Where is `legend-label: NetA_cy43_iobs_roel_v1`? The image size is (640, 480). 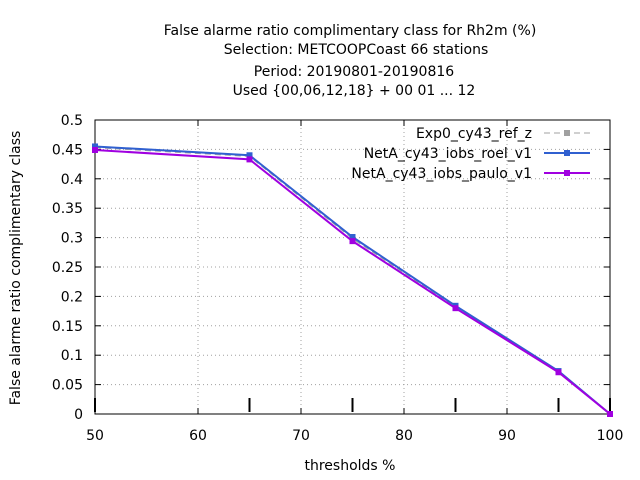 legend-label: NetA_cy43_iobs_roel_v1 is located at coordinates (448, 154).